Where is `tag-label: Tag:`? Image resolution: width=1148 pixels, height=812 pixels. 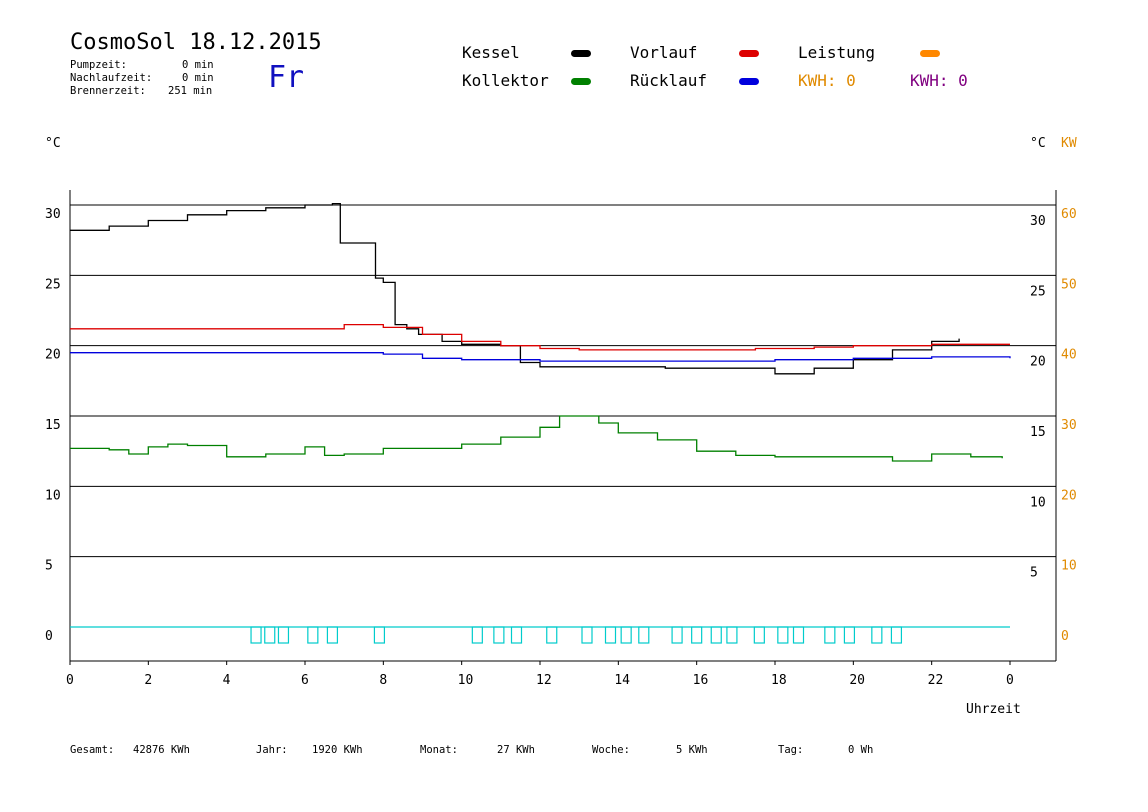 tag-label: Tag: is located at coordinates (791, 750).